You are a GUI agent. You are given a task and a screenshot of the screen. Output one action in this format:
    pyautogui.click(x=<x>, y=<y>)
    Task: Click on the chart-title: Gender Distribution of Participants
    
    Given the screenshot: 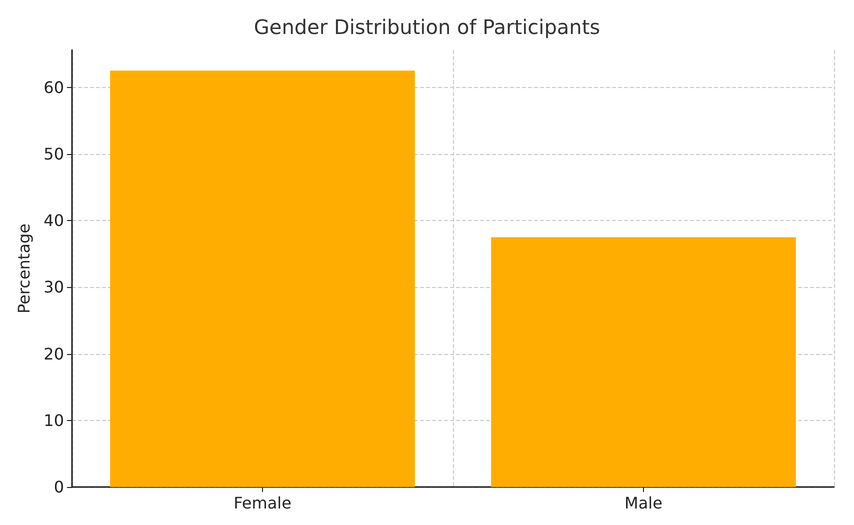 What is the action you would take?
    pyautogui.click(x=427, y=27)
    